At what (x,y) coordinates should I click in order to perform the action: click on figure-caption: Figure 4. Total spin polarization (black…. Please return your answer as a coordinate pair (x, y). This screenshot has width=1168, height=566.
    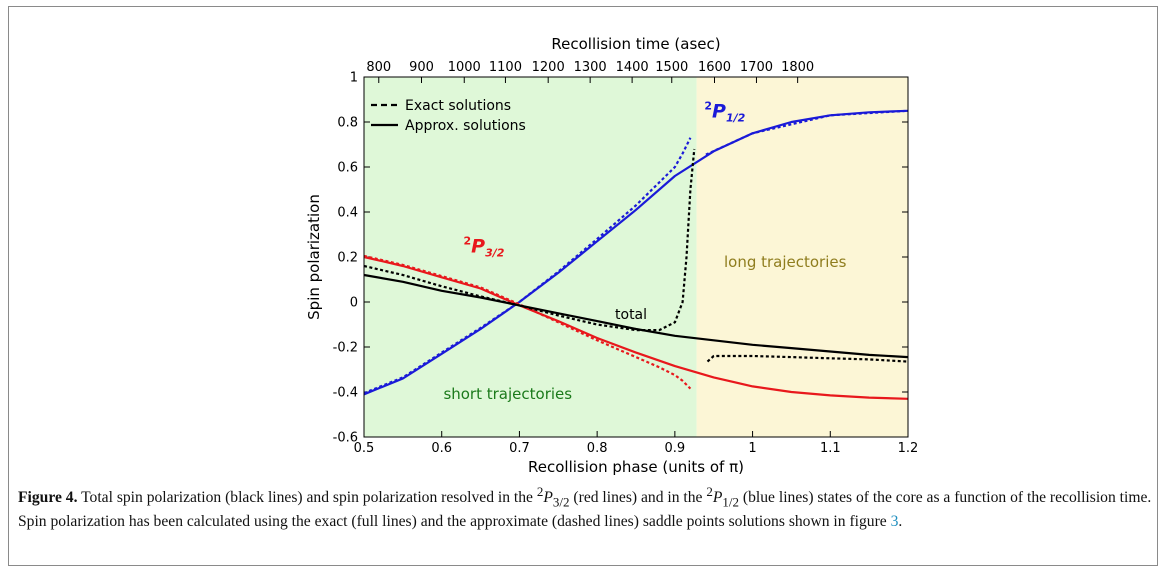
    Looking at the image, I should click on (585, 507).